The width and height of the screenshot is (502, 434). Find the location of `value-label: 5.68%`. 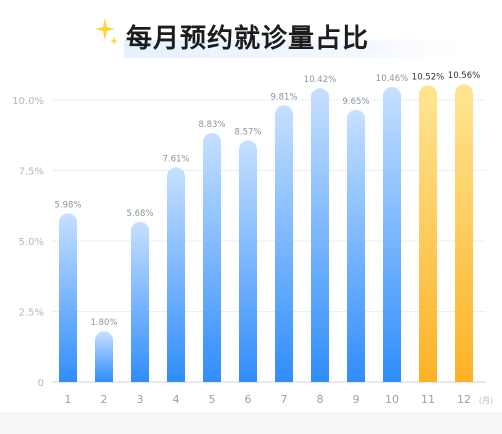

value-label: 5.68% is located at coordinates (139, 214).